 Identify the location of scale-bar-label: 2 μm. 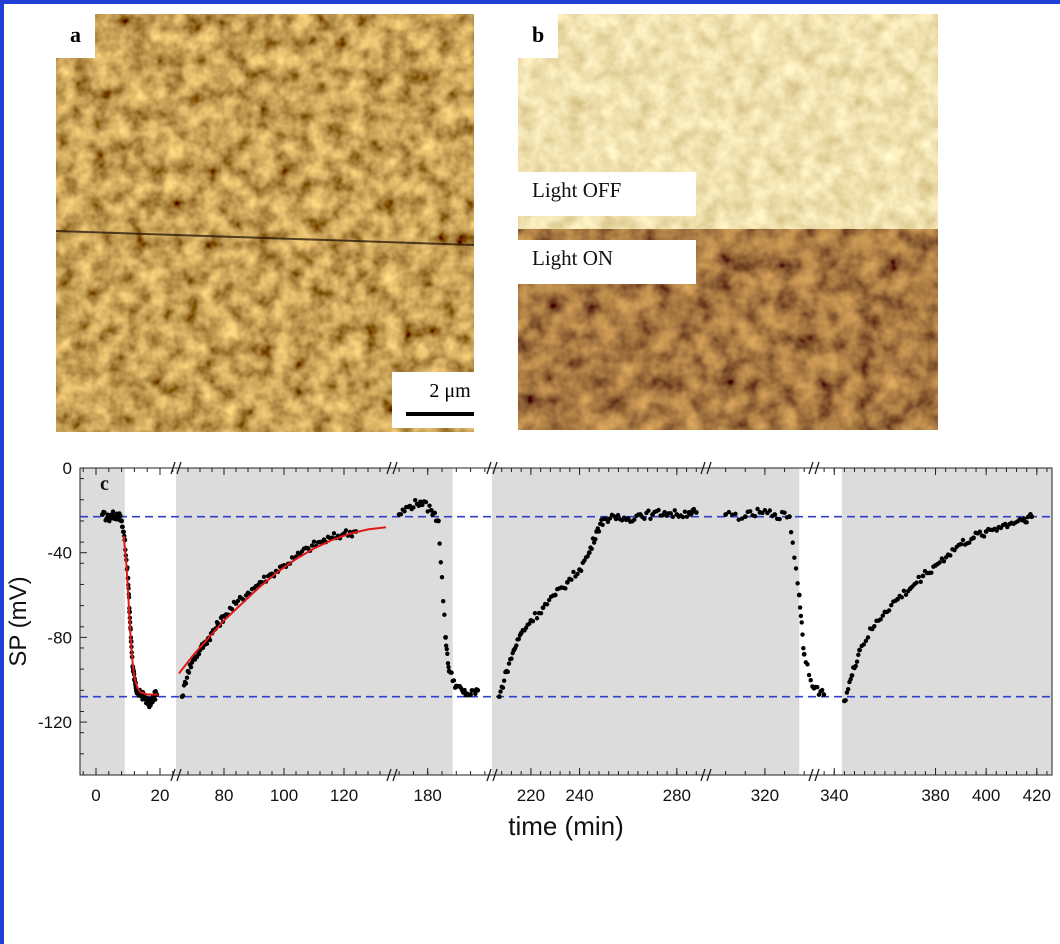
(450, 391).